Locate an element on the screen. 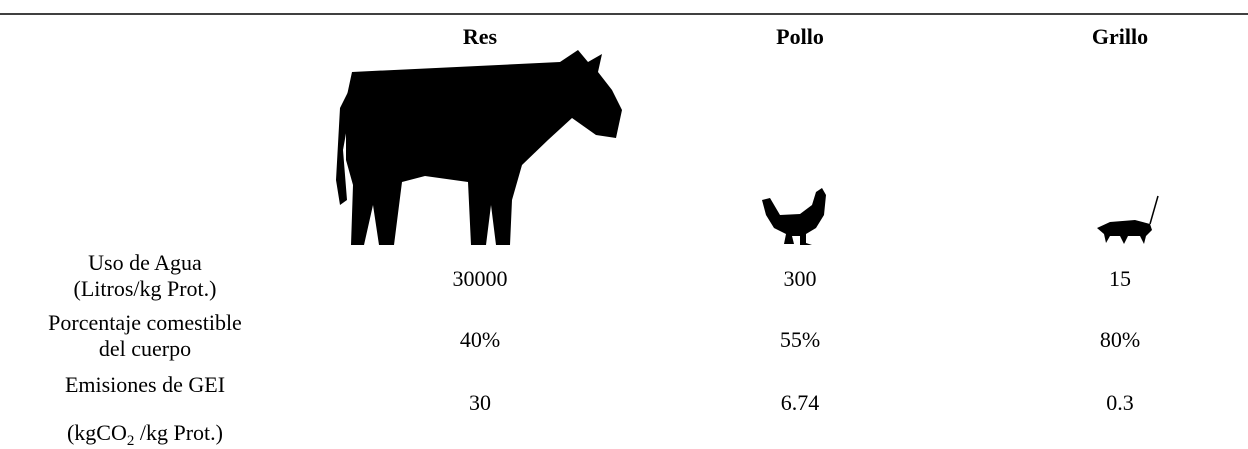 The width and height of the screenshot is (1248, 449). cell-value: 55% is located at coordinates (800, 339).